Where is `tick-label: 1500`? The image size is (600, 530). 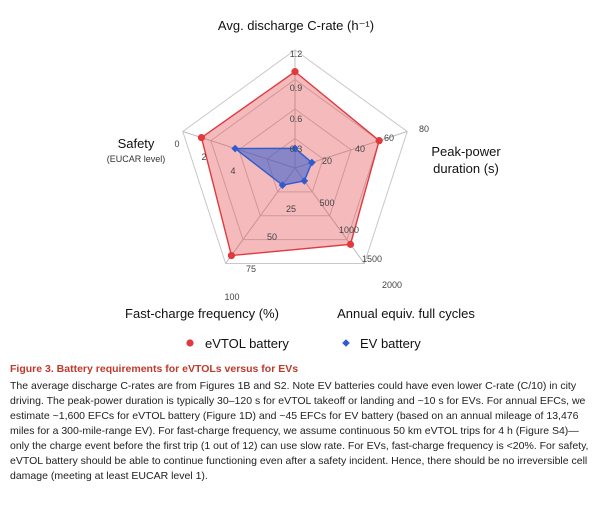
tick-label: 1500 is located at coordinates (372, 259).